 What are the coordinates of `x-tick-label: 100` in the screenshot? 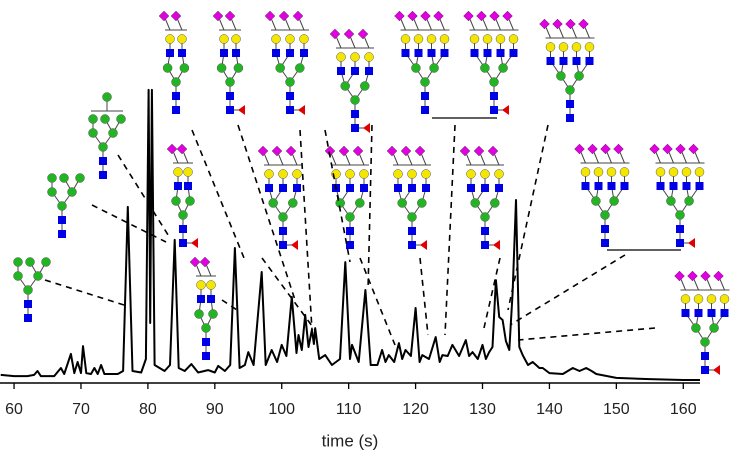 It's located at (281, 409).